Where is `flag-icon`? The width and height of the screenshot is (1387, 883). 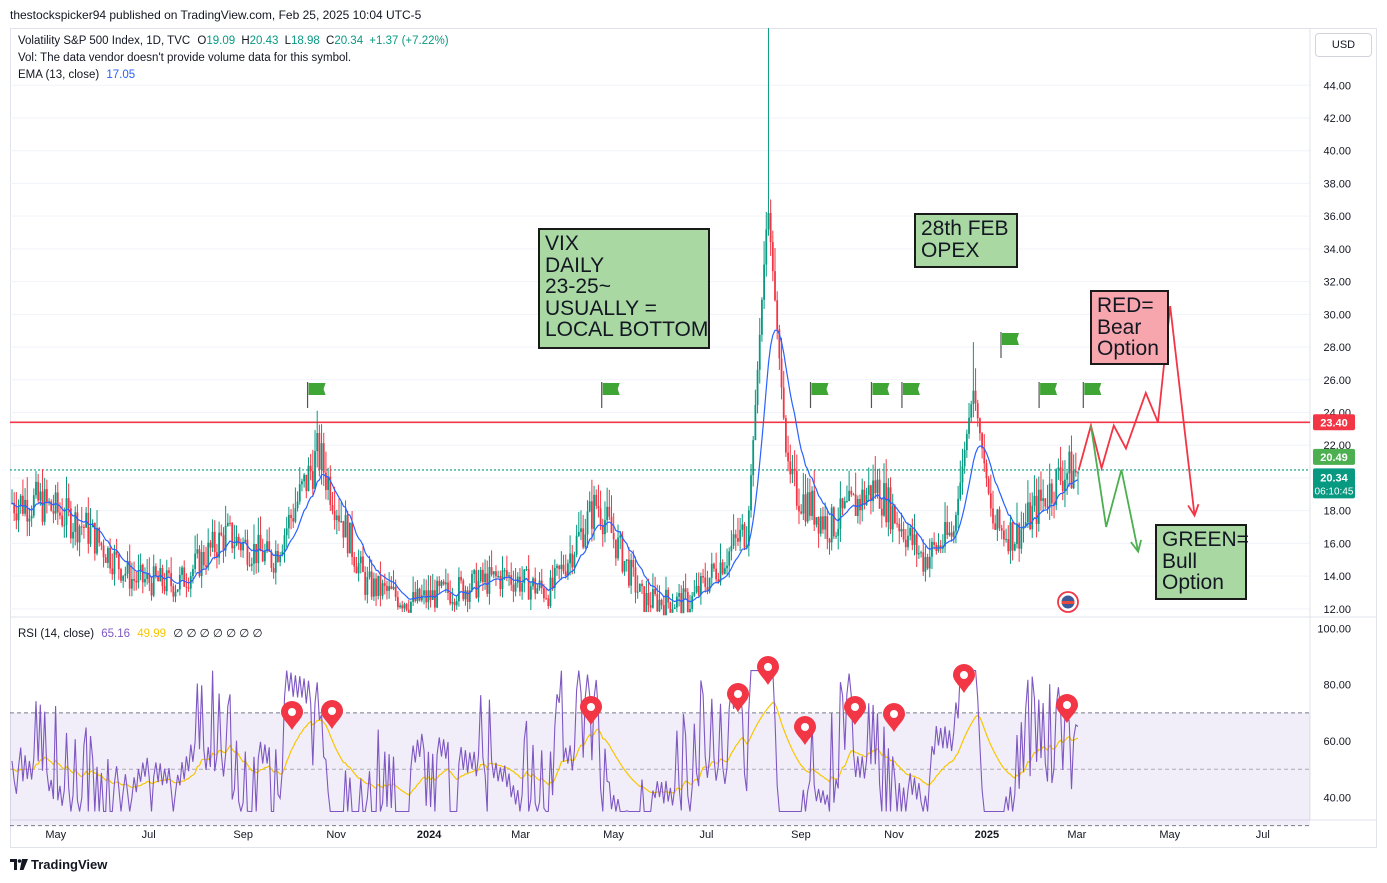
flag-icon is located at coordinates (881, 389).